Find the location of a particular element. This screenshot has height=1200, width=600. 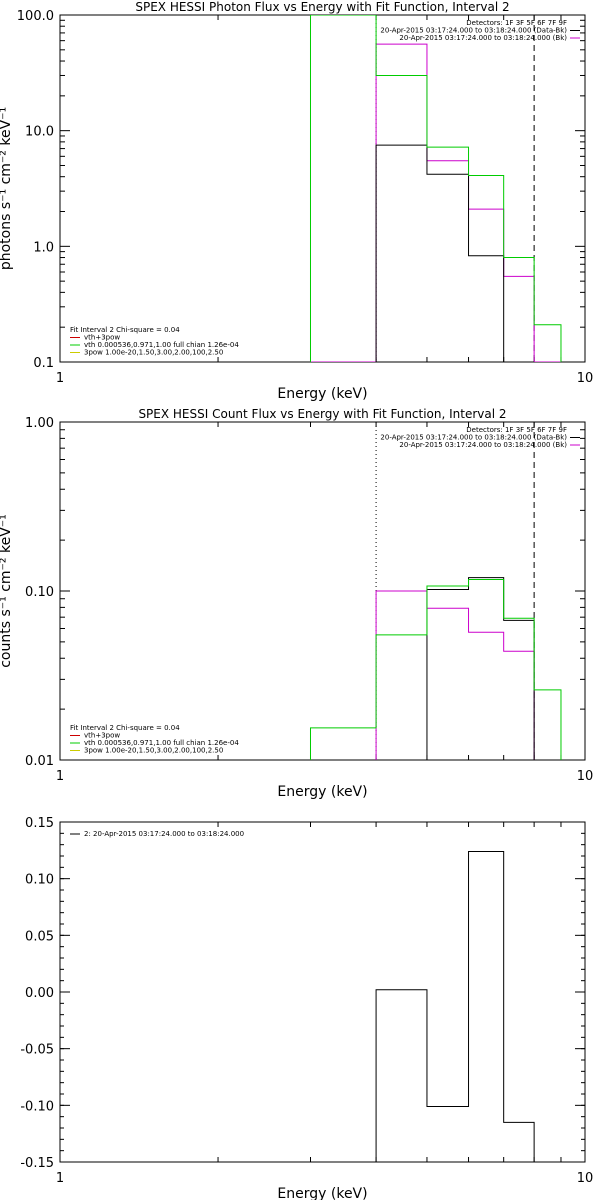

y-tick-label: 1.00 is located at coordinates (39, 423).